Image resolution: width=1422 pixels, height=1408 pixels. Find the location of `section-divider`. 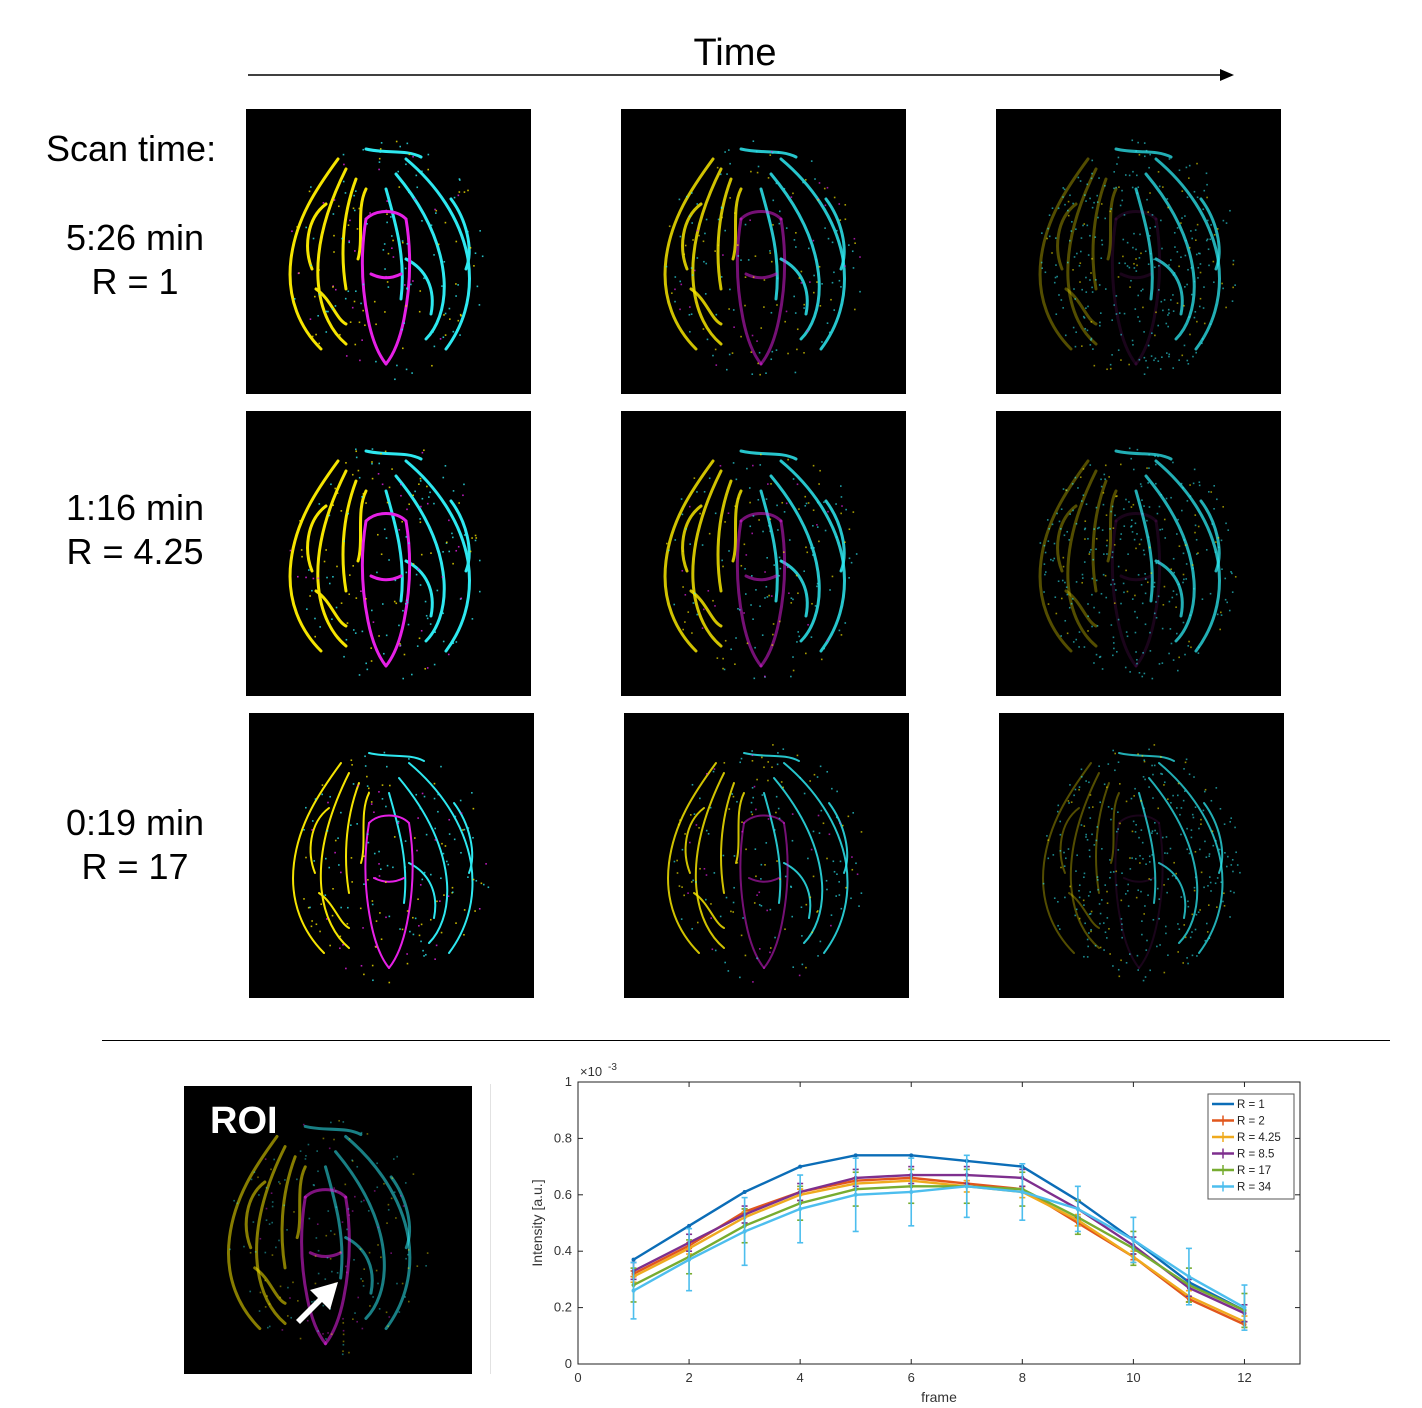

section-divider is located at coordinates (746, 1040).